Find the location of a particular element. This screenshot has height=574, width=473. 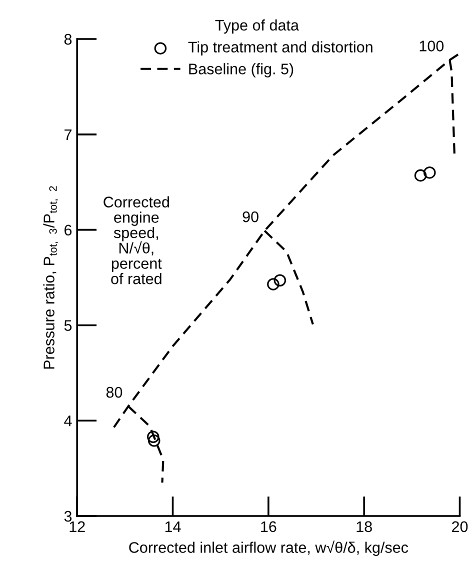

y-tick-label: 6 is located at coordinates (68, 230).